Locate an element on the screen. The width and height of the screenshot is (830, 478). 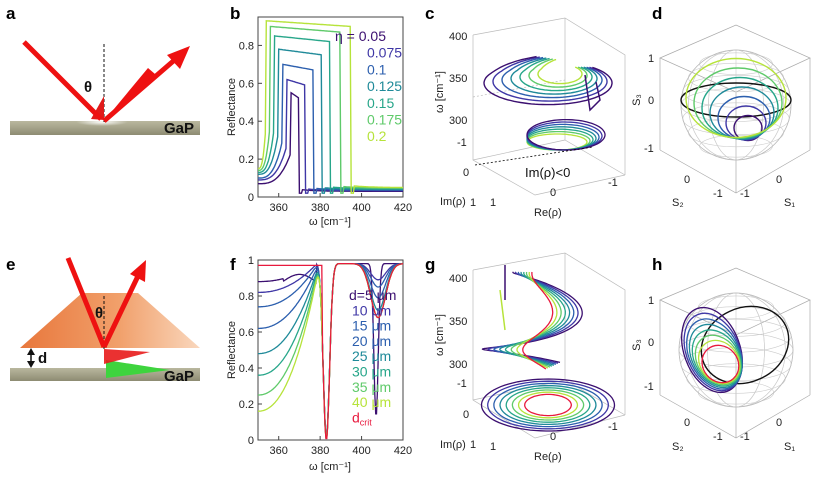
panel-d: d 1 0 -1 S₃ 0 -1 S₂ -1 0 S₁ is located at coordinates (721, 106).